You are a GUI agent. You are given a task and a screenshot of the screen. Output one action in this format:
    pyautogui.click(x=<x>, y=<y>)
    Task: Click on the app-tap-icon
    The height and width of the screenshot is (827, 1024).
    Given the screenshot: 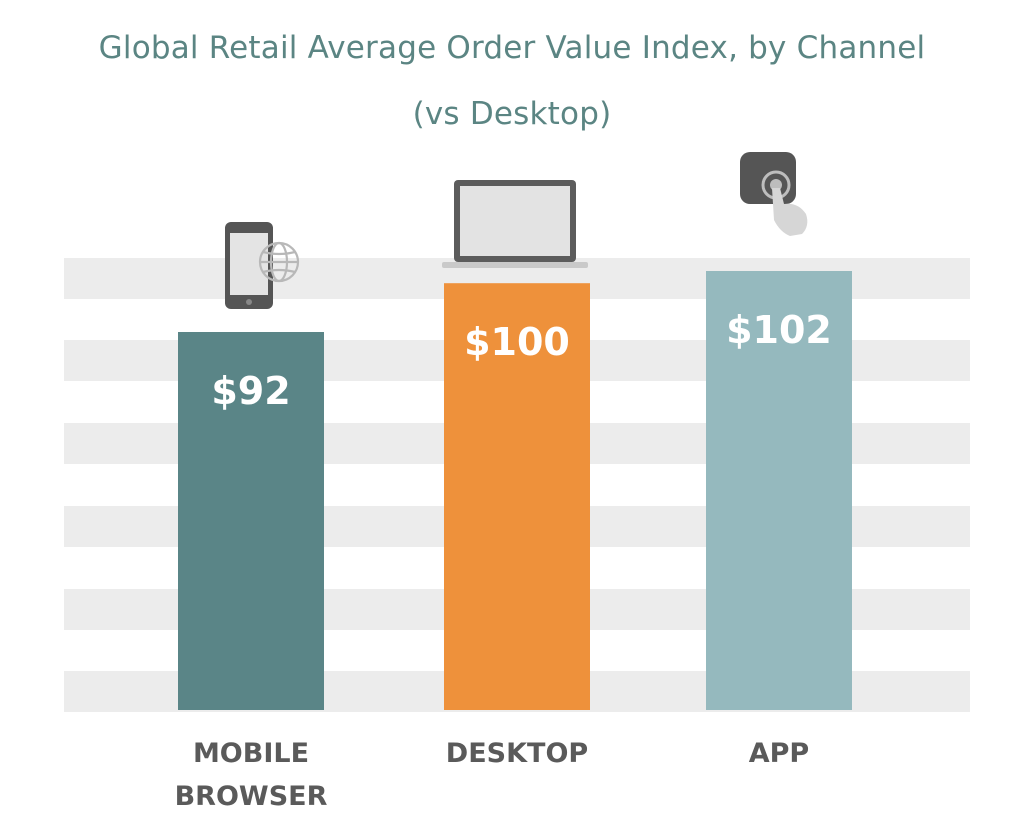 What is the action you would take?
    pyautogui.click(x=774, y=194)
    